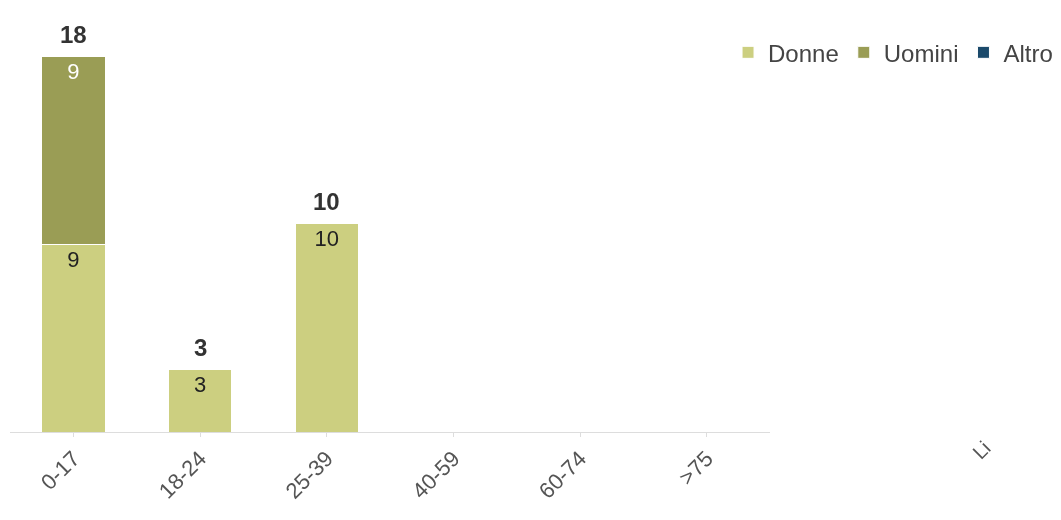 Image resolution: width=1061 pixels, height=520 pixels. I want to click on total-label: 3, so click(201, 347).